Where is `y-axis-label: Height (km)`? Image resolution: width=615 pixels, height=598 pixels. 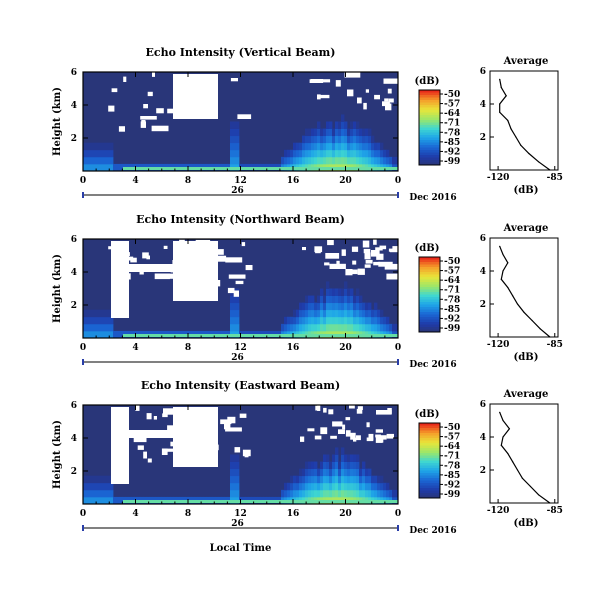 y-axis-label: Height (km) is located at coordinates (57, 121).